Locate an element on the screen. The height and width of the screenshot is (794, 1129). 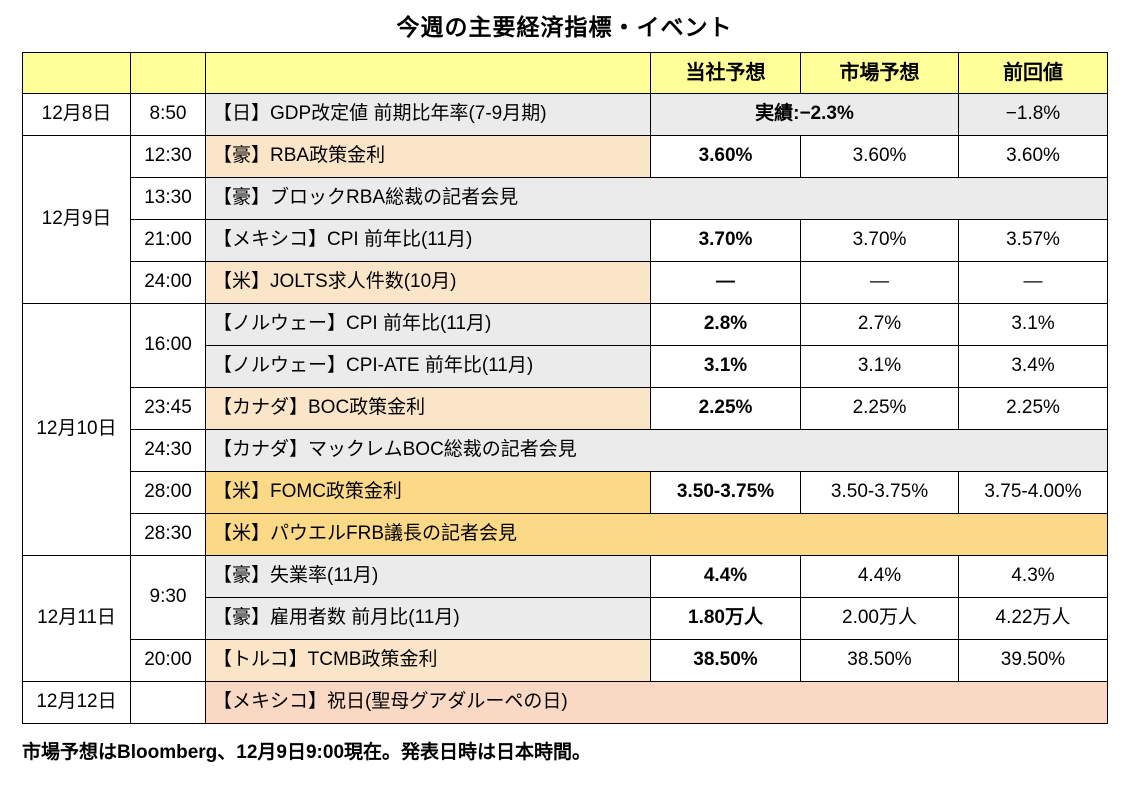
table-header: 当社予想 市場予想 前回値 is located at coordinates (565, 73).